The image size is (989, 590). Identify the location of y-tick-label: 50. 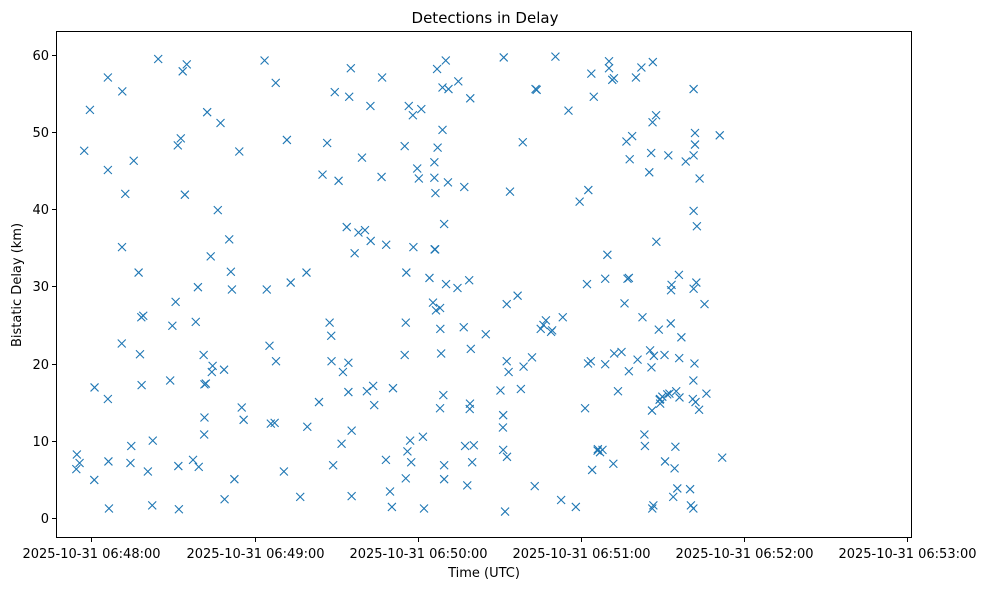
(40, 133).